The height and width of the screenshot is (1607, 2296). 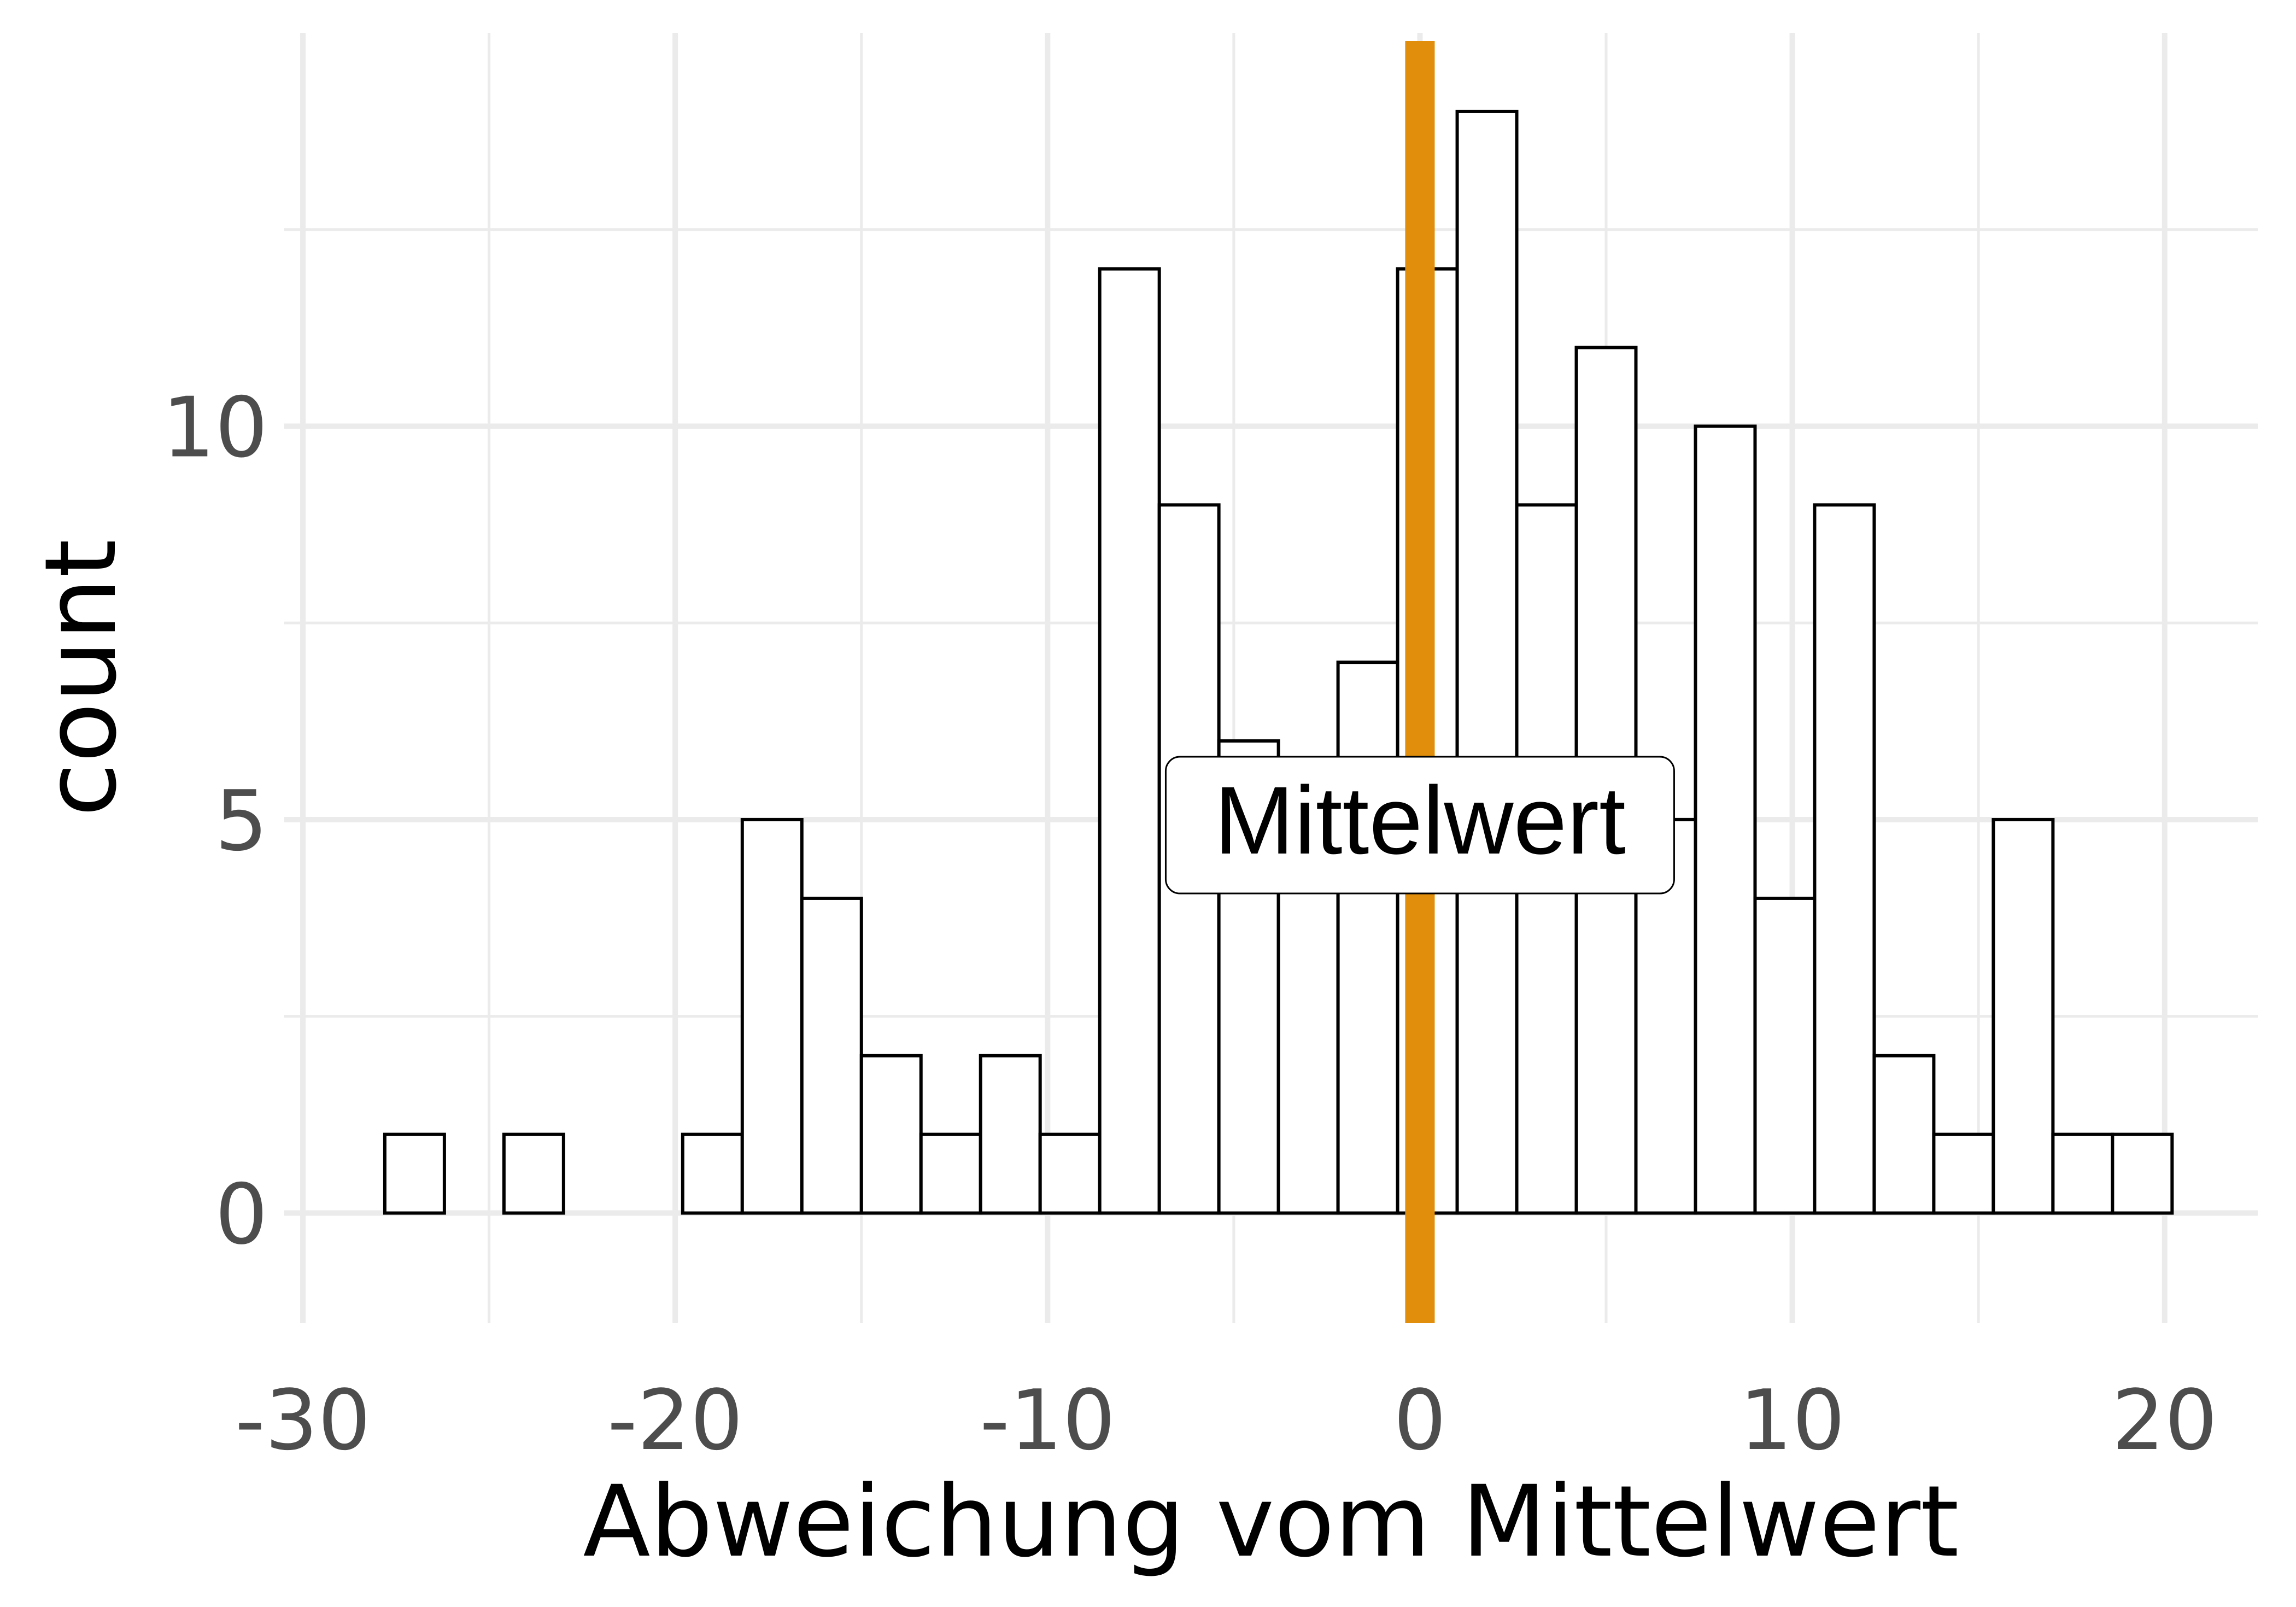 I want to click on y-tick-label: 0, so click(x=241, y=1215).